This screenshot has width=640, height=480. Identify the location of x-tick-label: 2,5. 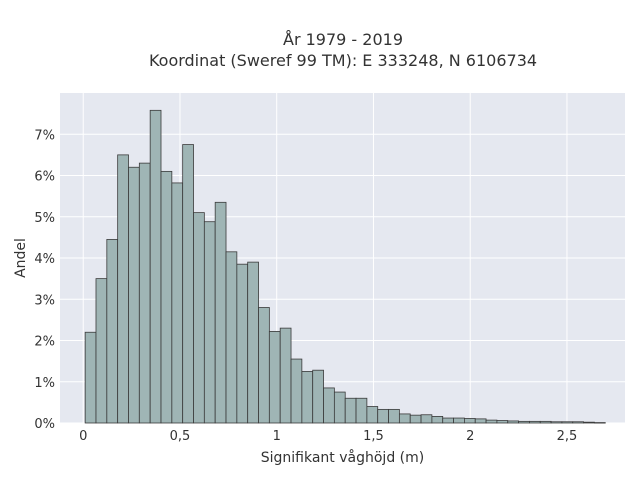
(567, 436).